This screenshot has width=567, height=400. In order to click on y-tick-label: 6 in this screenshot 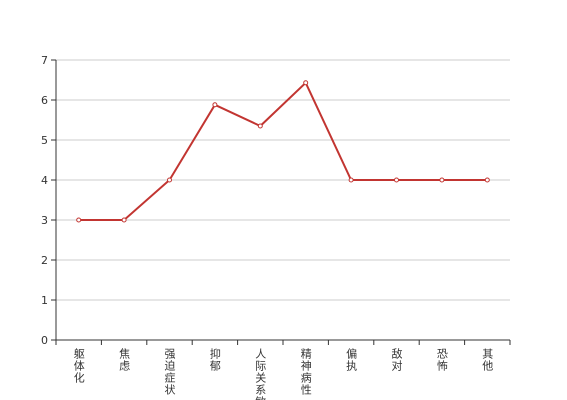, I will do `click(44, 100)`.